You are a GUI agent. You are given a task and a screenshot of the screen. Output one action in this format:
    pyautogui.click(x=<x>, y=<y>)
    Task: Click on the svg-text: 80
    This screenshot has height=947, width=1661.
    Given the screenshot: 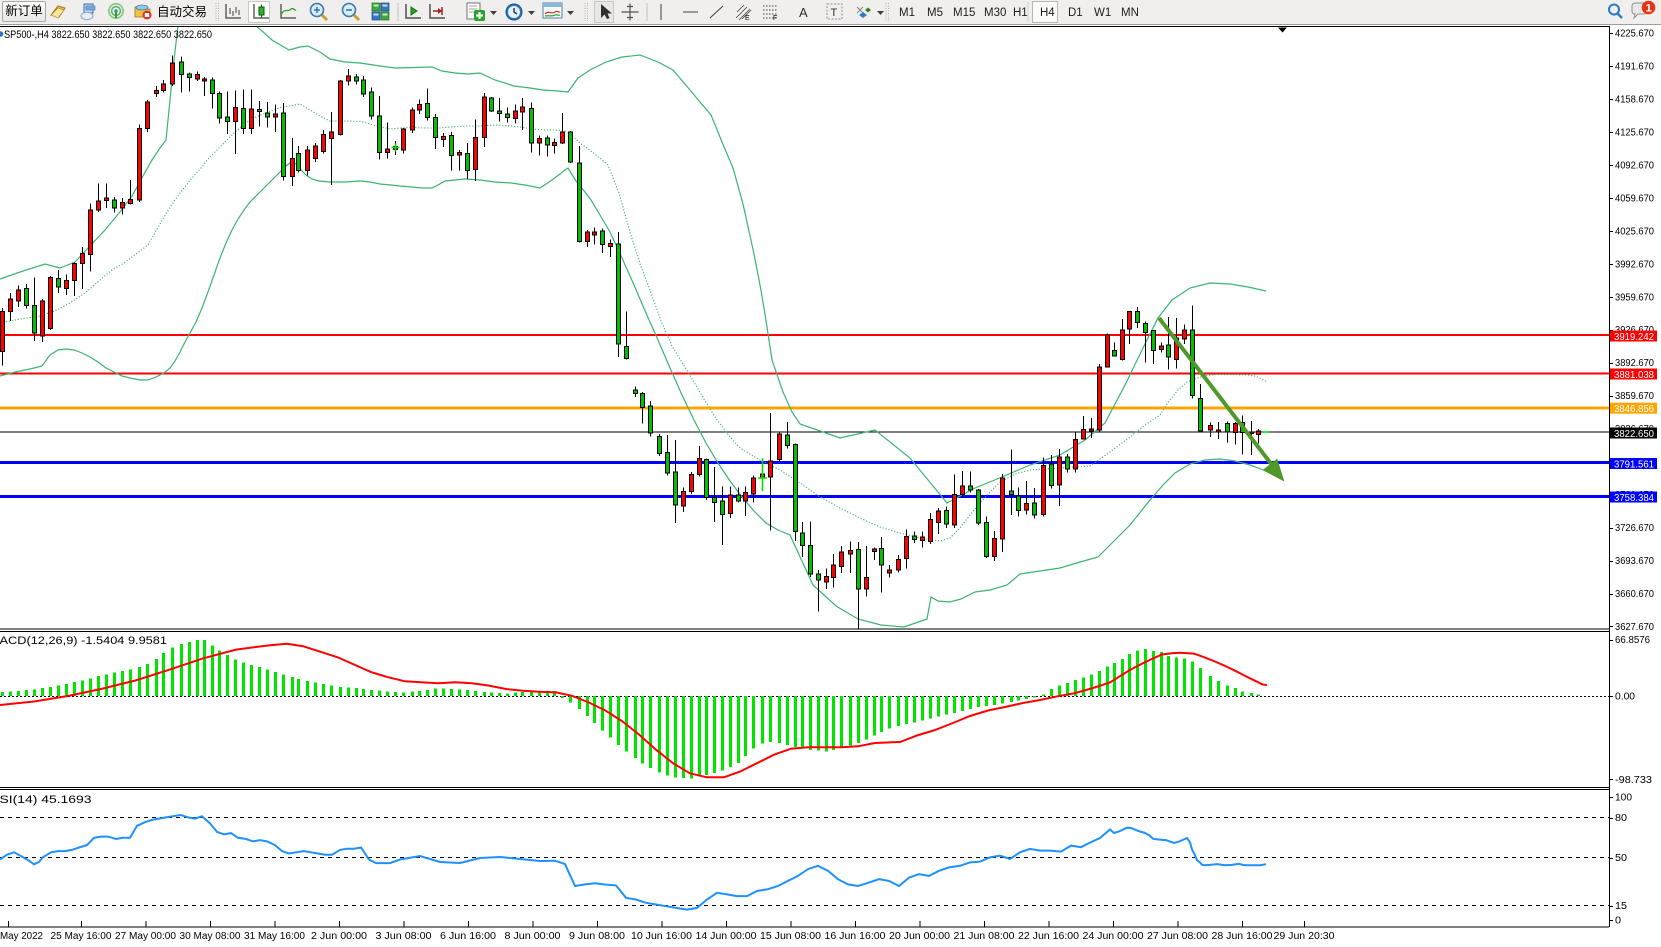 What is the action you would take?
    pyautogui.click(x=1621, y=818)
    